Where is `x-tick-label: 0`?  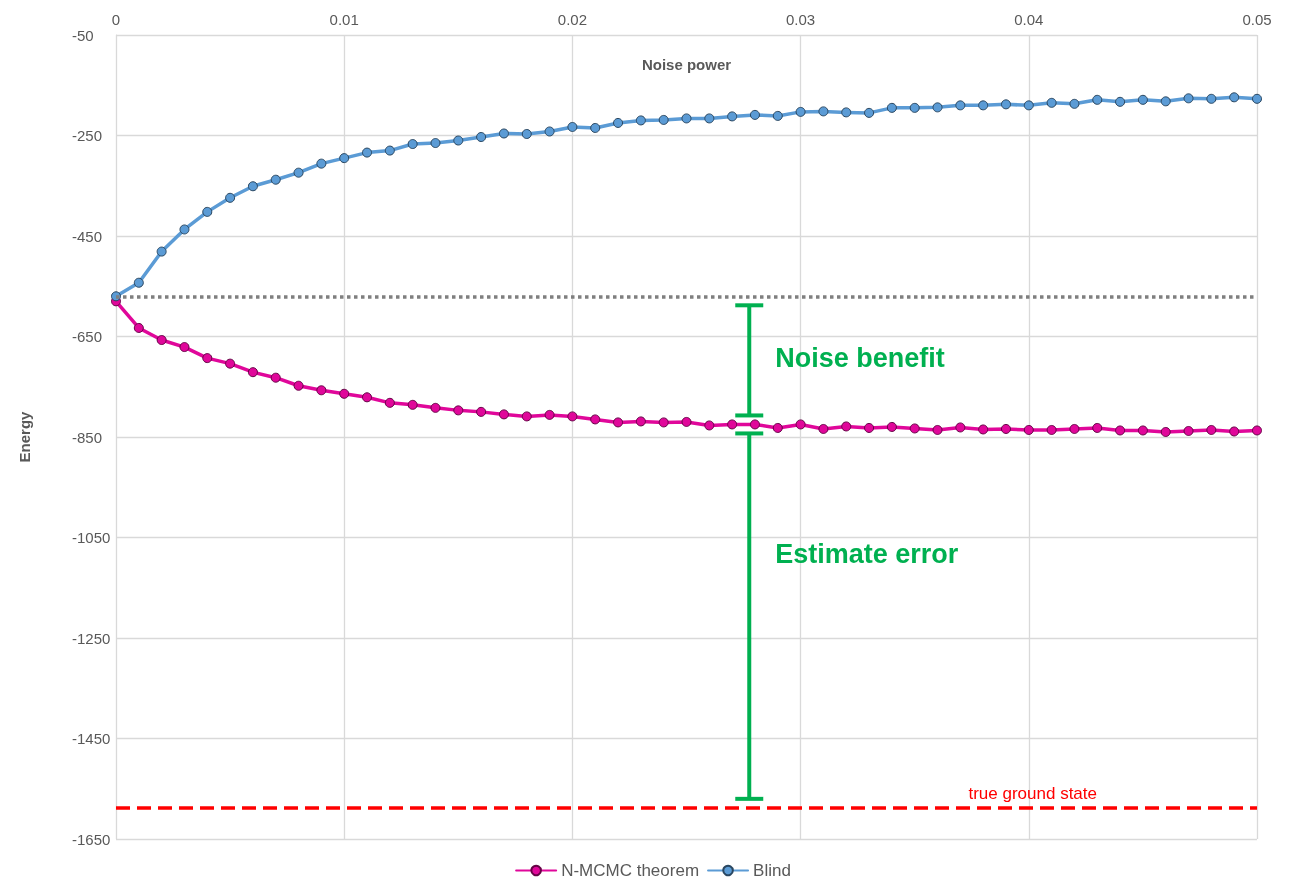
x-tick-label: 0 is located at coordinates (116, 19).